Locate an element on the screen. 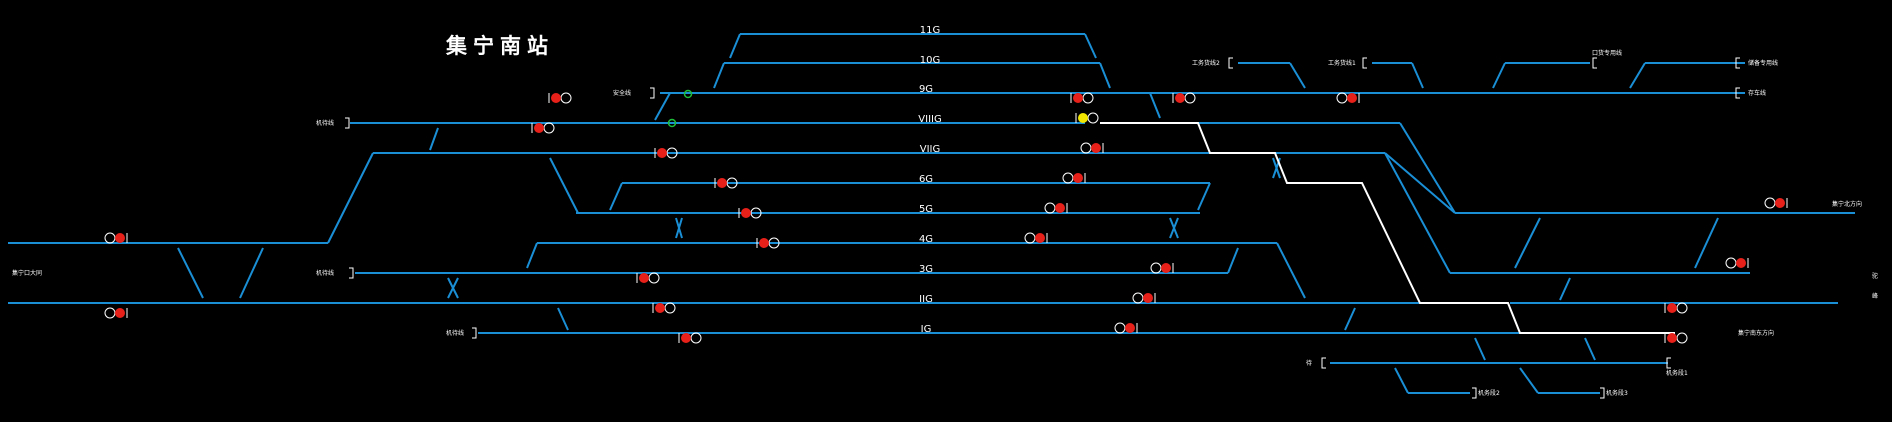 Image resolution: width=1892 pixels, height=422 pixels. turnout-depot-lower is located at coordinates (1466, 380).